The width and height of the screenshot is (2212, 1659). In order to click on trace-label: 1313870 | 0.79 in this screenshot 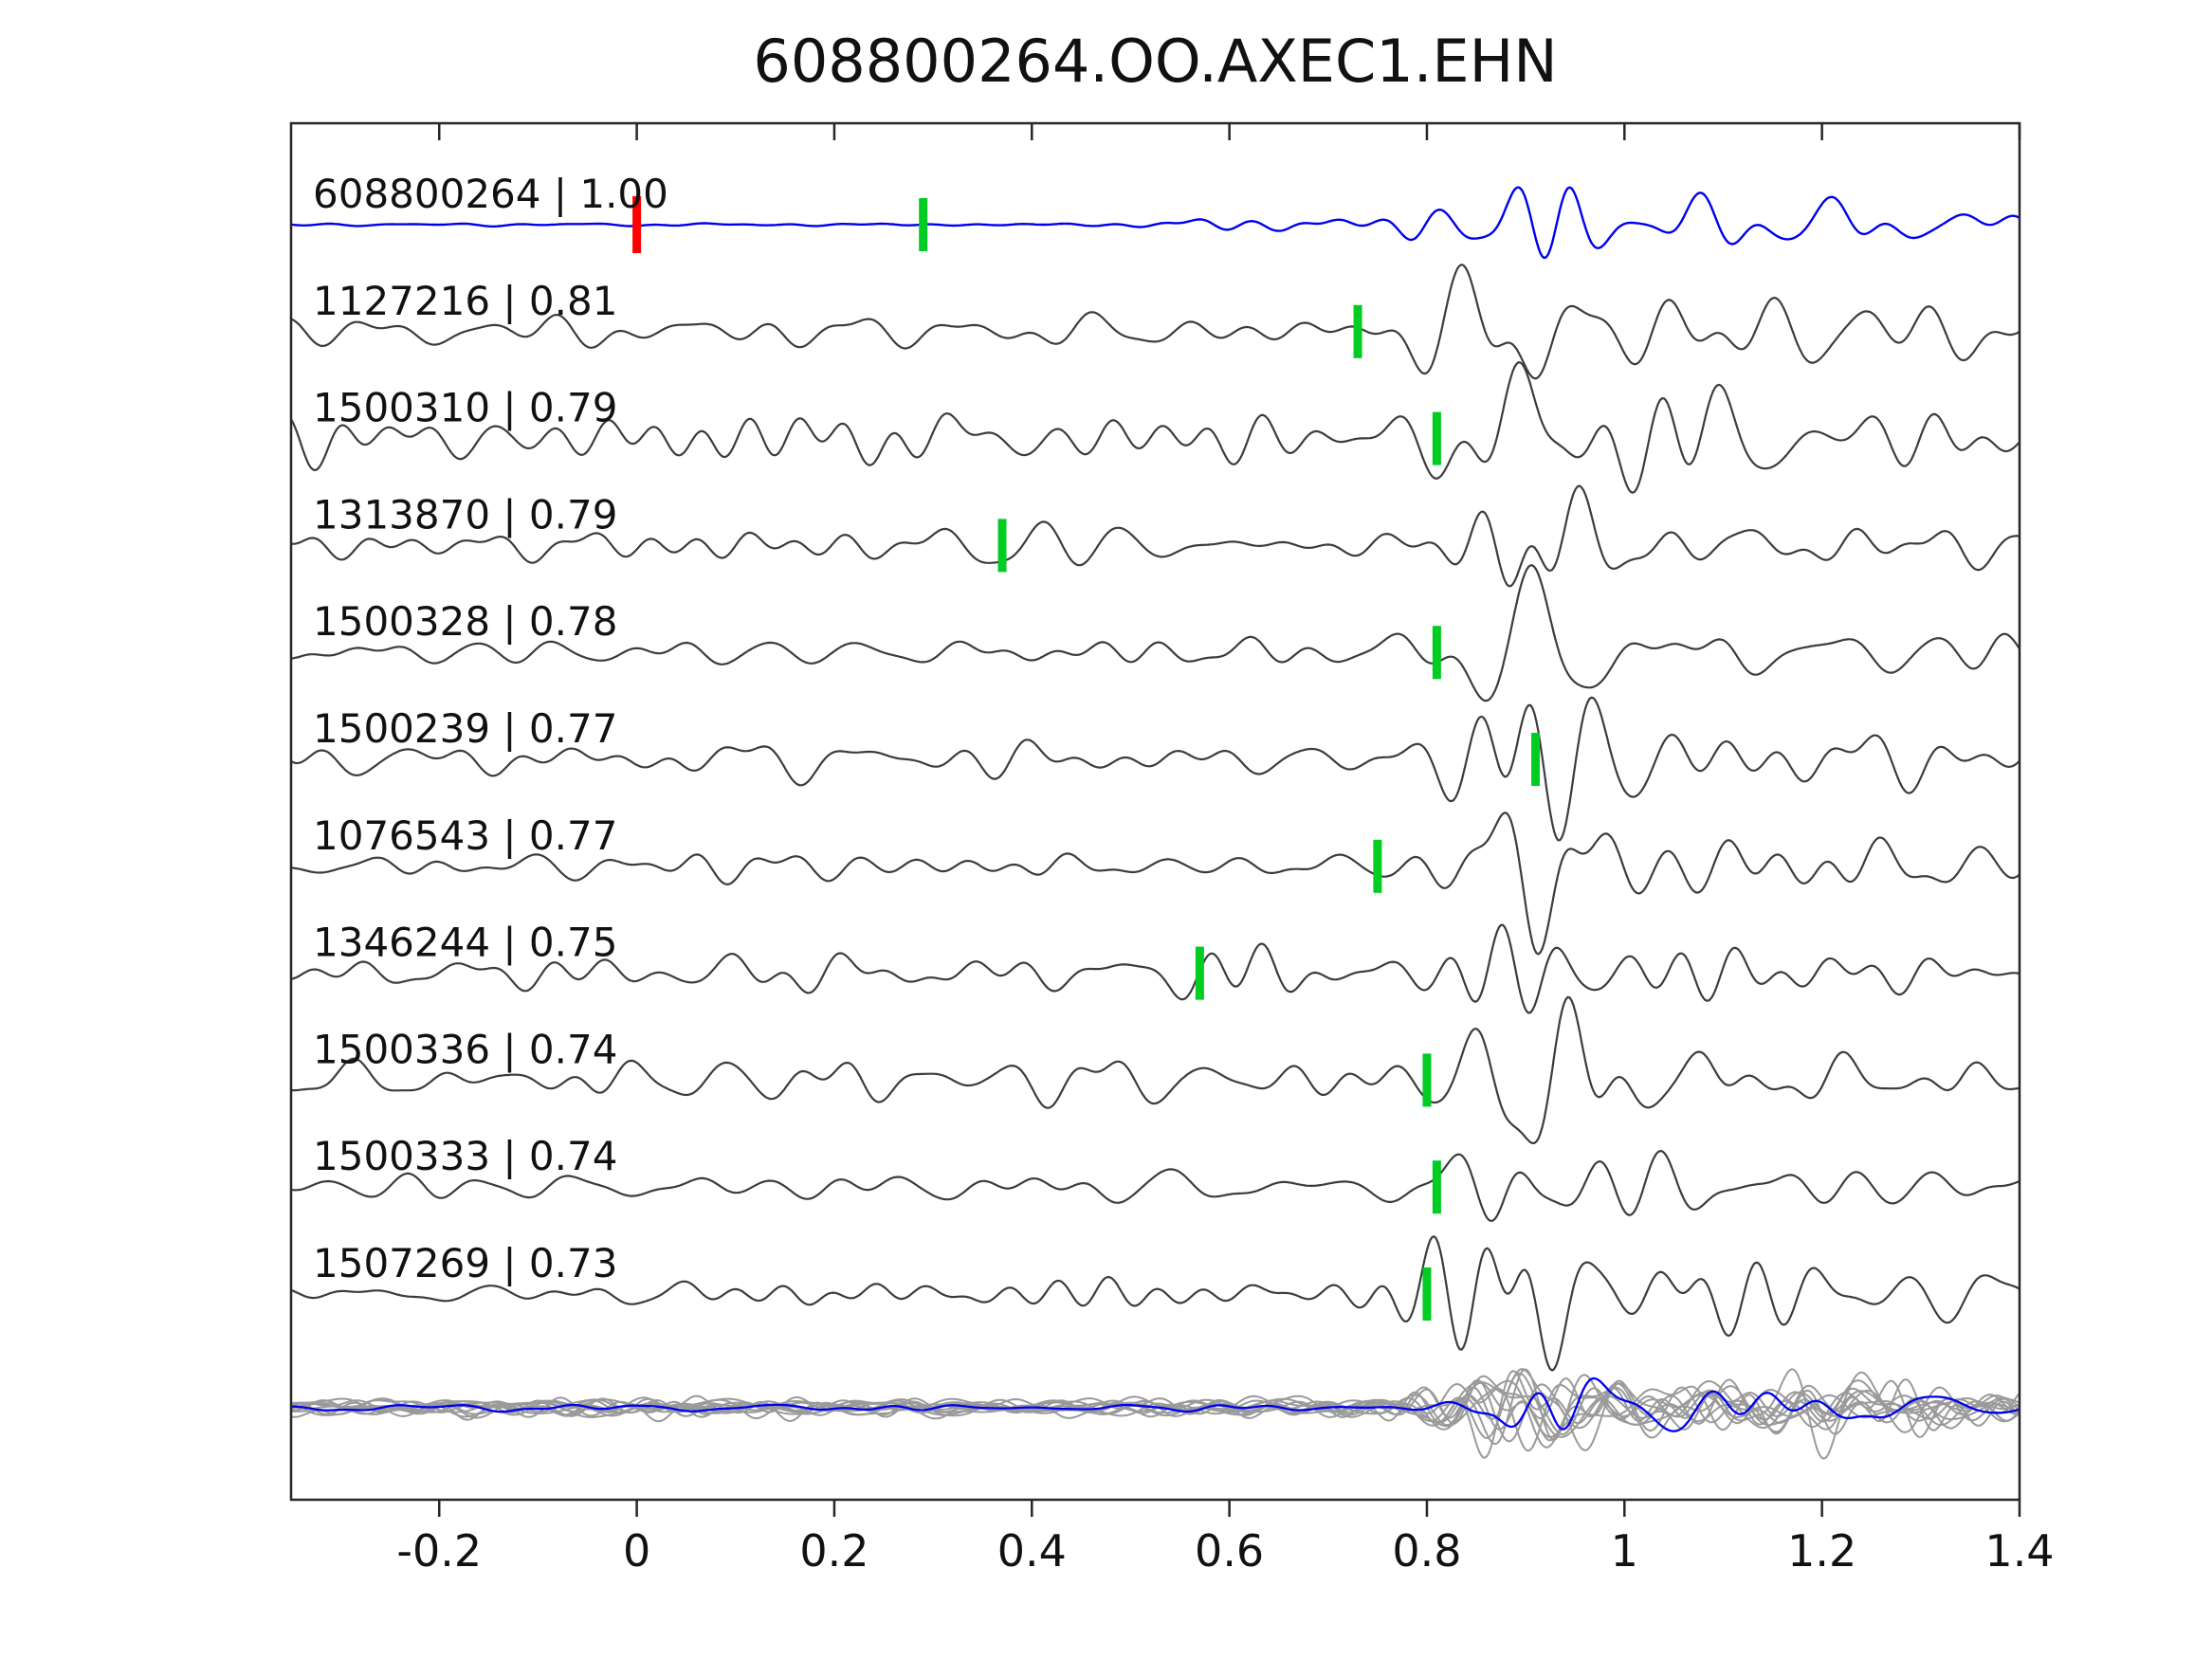, I will do `click(465, 514)`.